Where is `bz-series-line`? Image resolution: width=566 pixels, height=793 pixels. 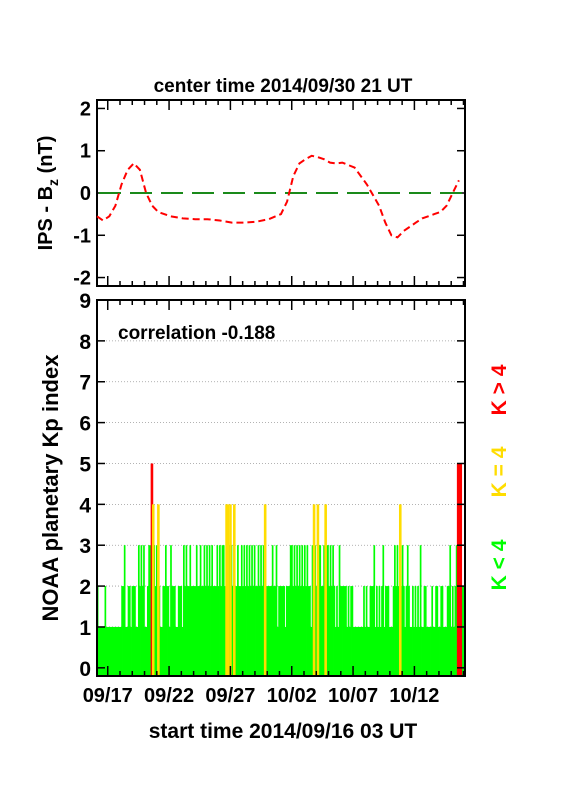 bz-series-line is located at coordinates (278, 196).